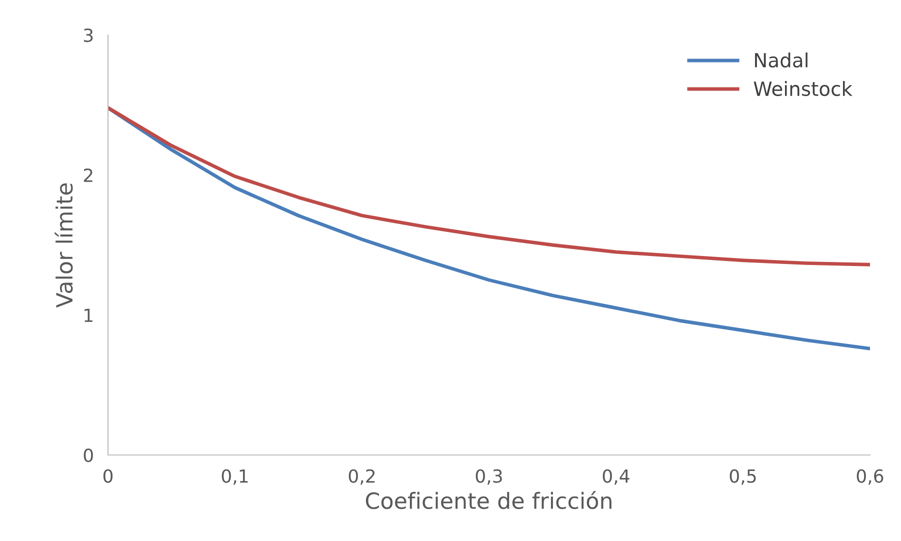 The height and width of the screenshot is (541, 901). Describe the element at coordinates (616, 477) in the screenshot. I see `x-tick-label: 0,4` at that location.